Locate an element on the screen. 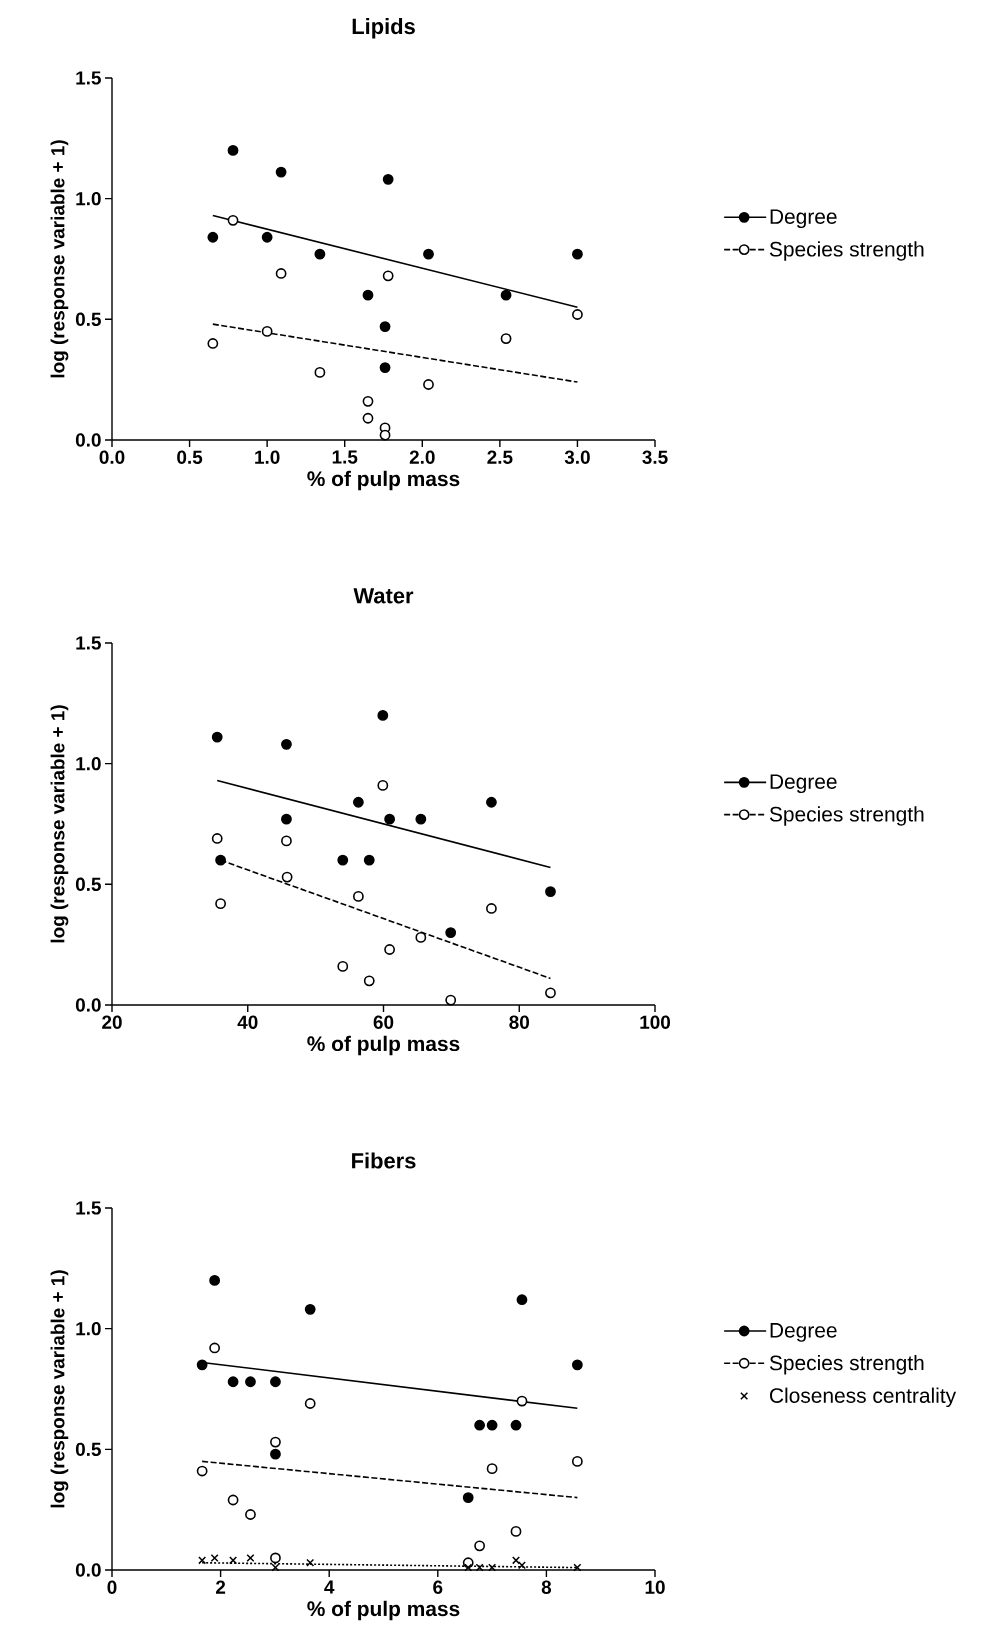 The width and height of the screenshot is (1003, 1640). x-tick-label: 6 is located at coordinates (438, 1587).